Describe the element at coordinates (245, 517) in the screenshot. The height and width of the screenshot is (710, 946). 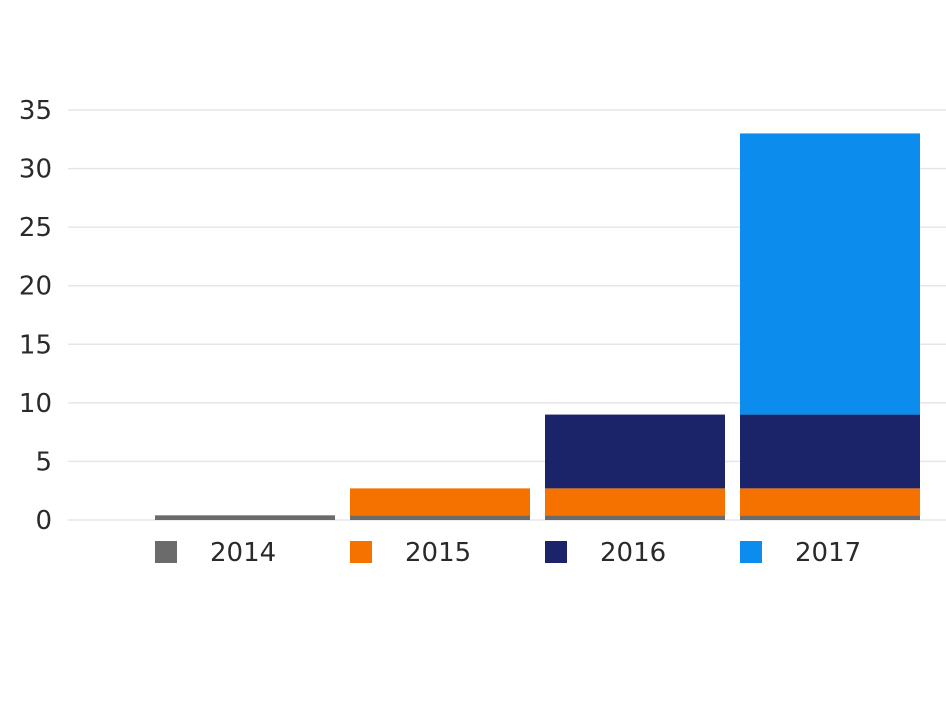
I see `bar-2014-segment-2014` at that location.